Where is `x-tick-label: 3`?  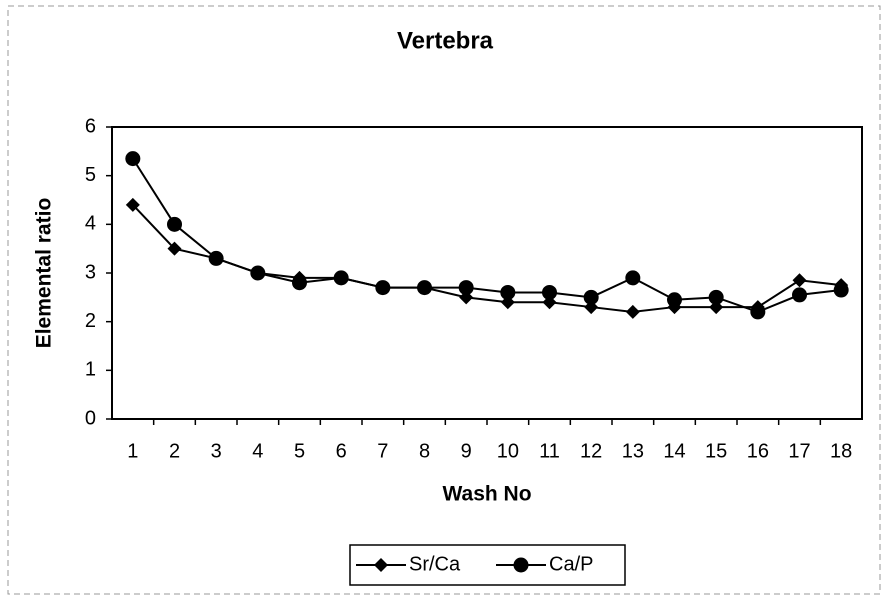
x-tick-label: 3 is located at coordinates (216, 451).